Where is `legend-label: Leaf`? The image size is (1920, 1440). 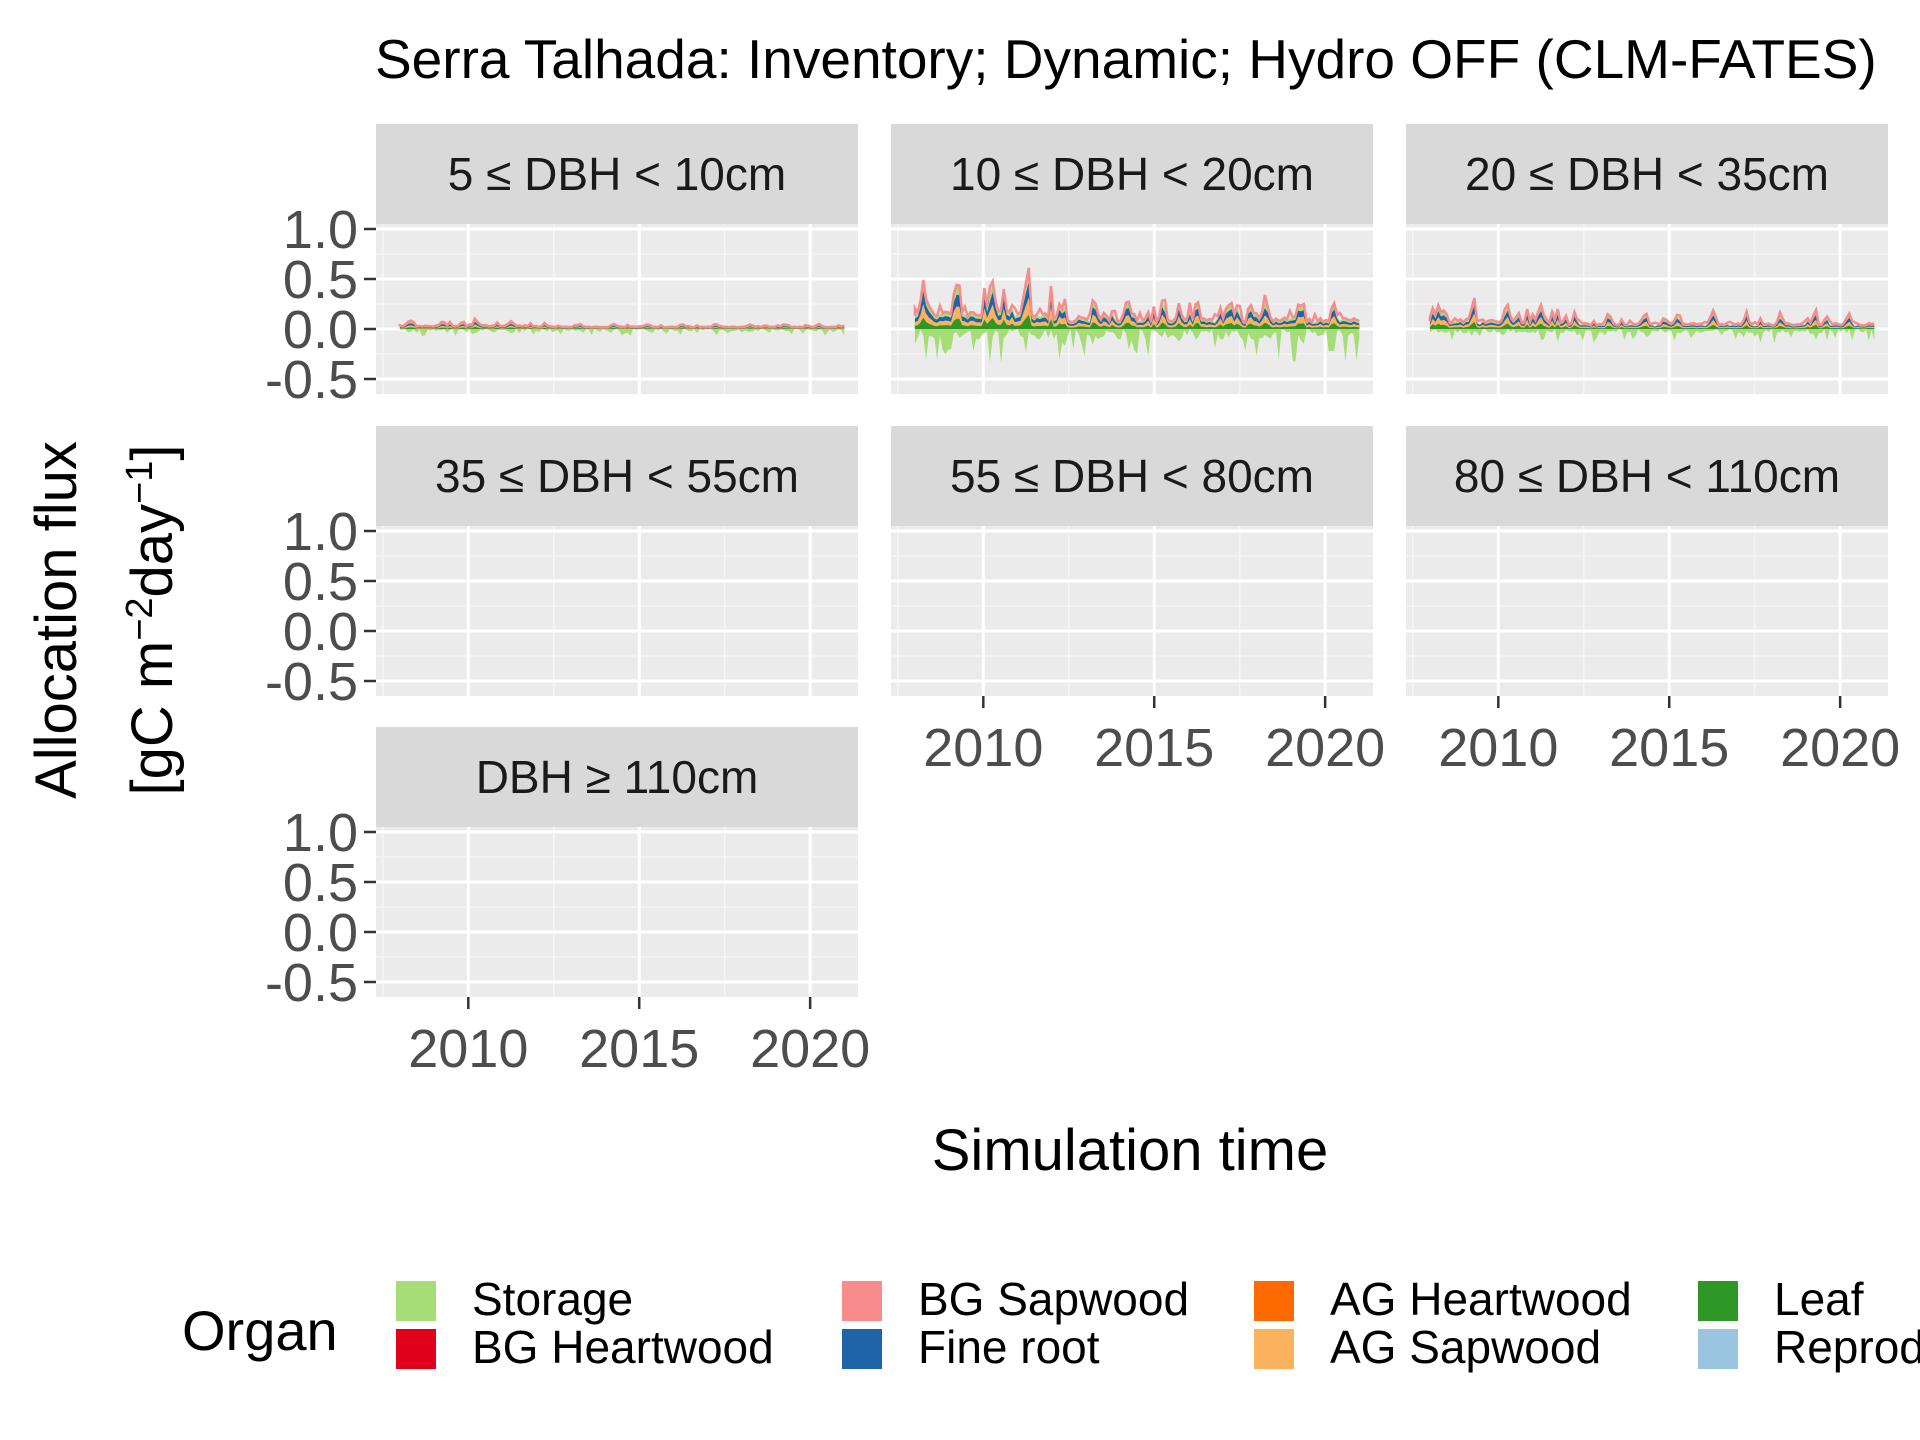
legend-label: Leaf is located at coordinates (1819, 1299).